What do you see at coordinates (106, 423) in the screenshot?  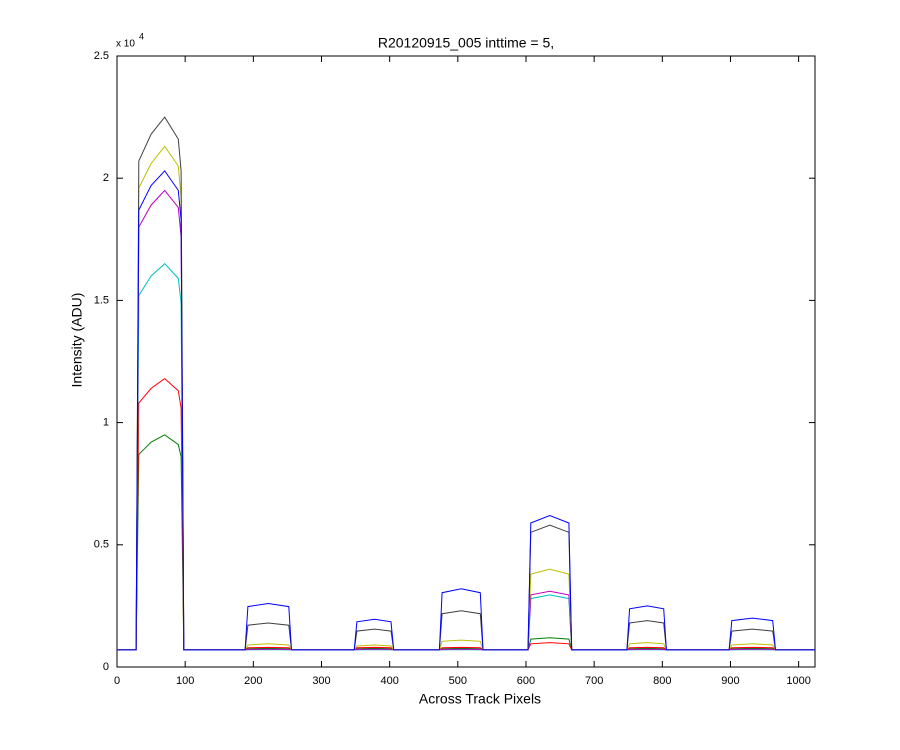 I see `y-tick-label: 1` at bounding box center [106, 423].